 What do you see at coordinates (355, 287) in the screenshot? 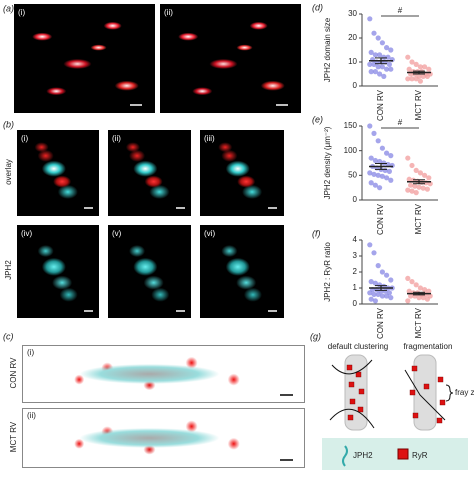
I see `y-tick-label: 1` at bounding box center [355, 287].